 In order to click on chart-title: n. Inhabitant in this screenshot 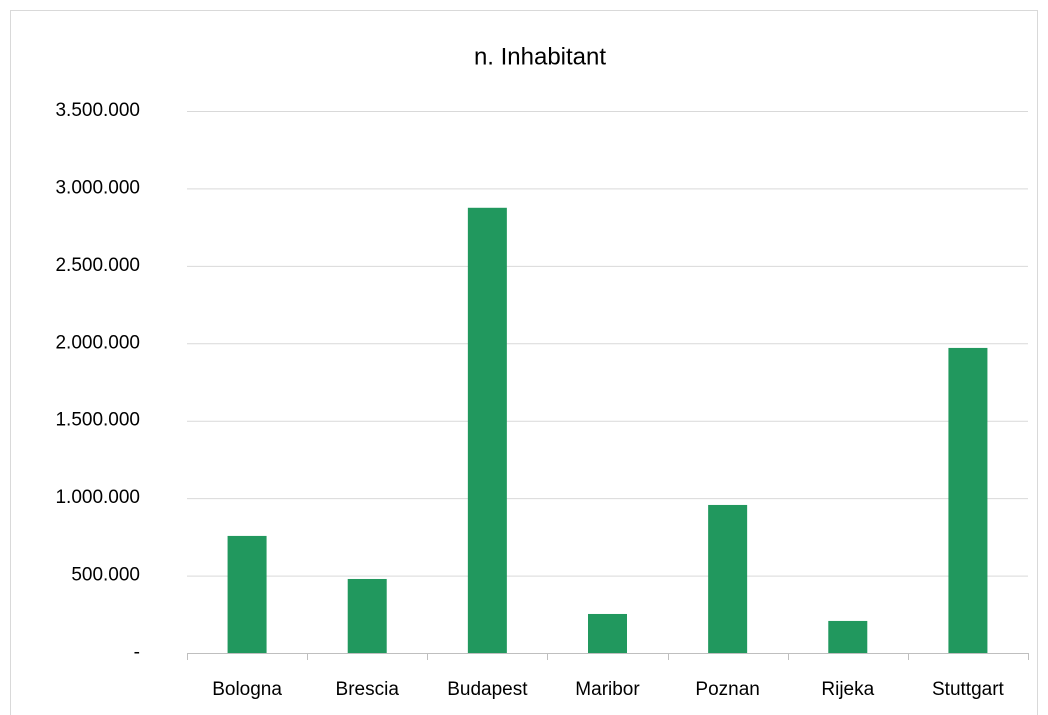, I will do `click(540, 56)`.